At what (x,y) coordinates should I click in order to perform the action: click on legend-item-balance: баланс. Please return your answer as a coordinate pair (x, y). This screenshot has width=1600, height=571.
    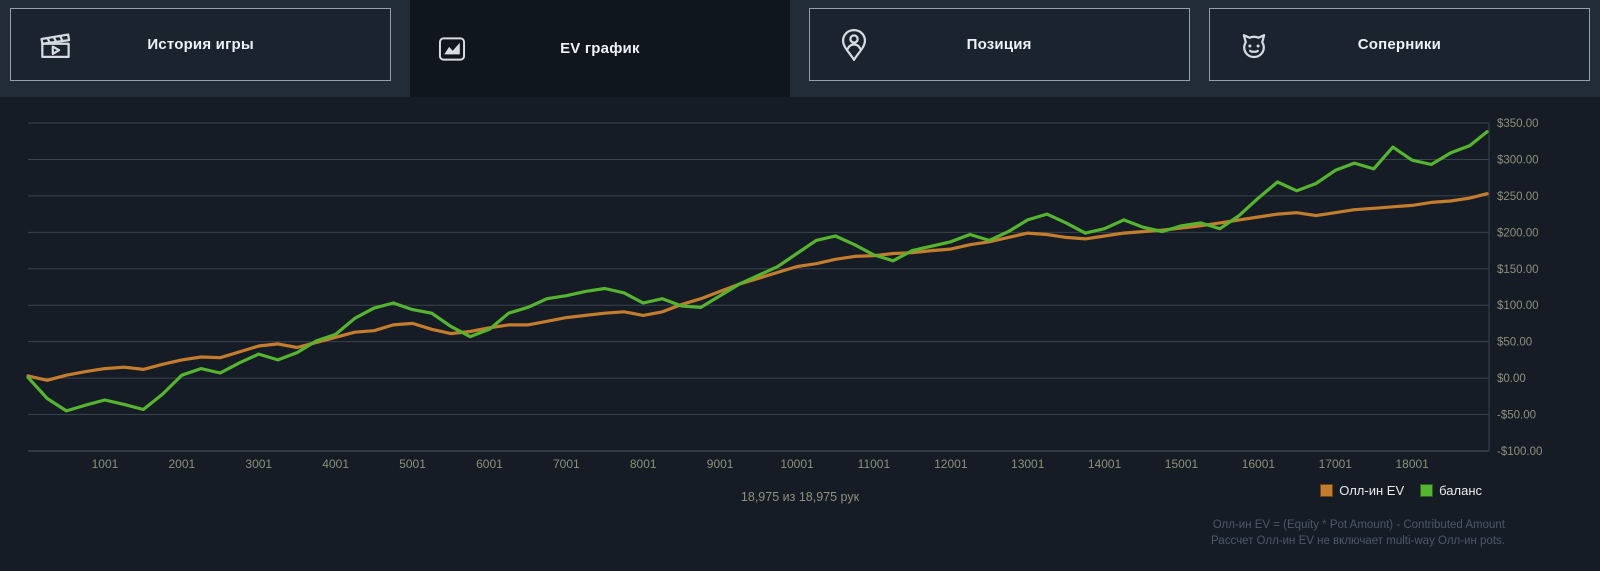
    Looking at the image, I should click on (1451, 490).